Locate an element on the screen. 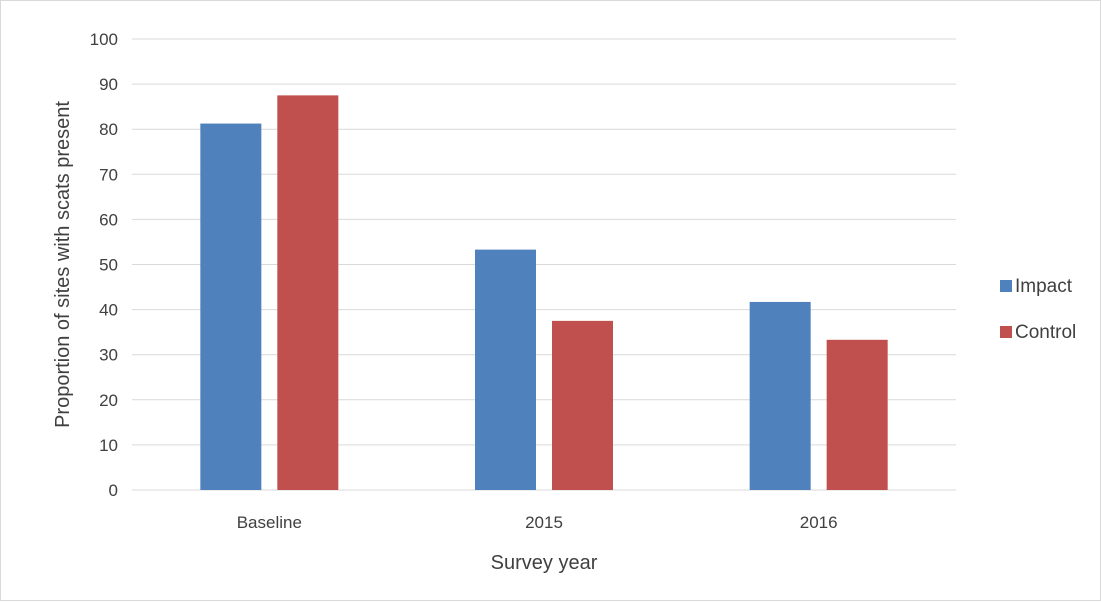 The height and width of the screenshot is (602, 1101). y-tick-label: 20 is located at coordinates (108, 400).